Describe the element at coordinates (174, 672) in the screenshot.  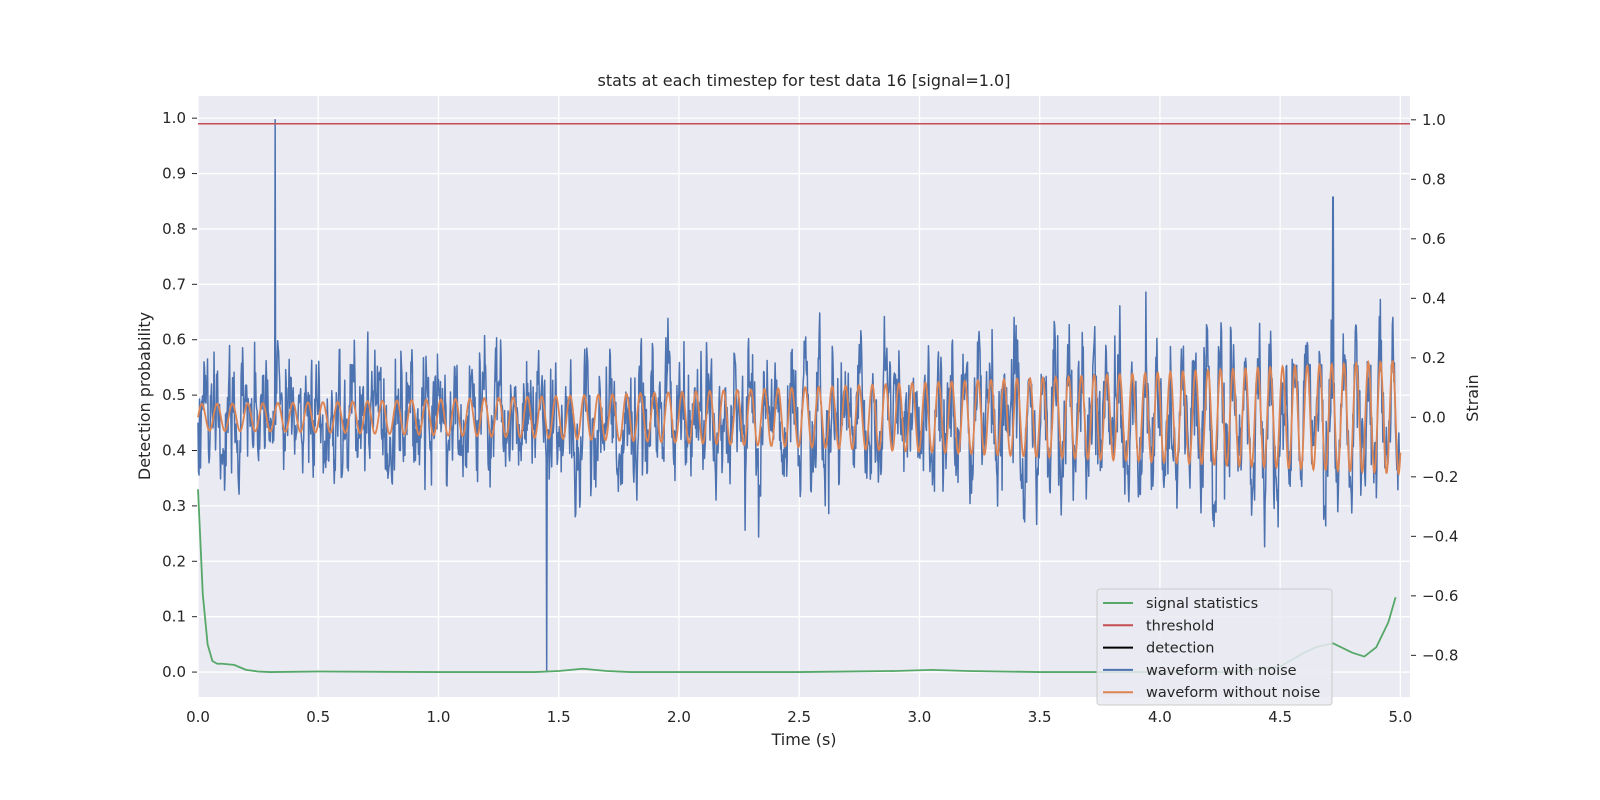
I see `y-tick-label: 0.0` at that location.